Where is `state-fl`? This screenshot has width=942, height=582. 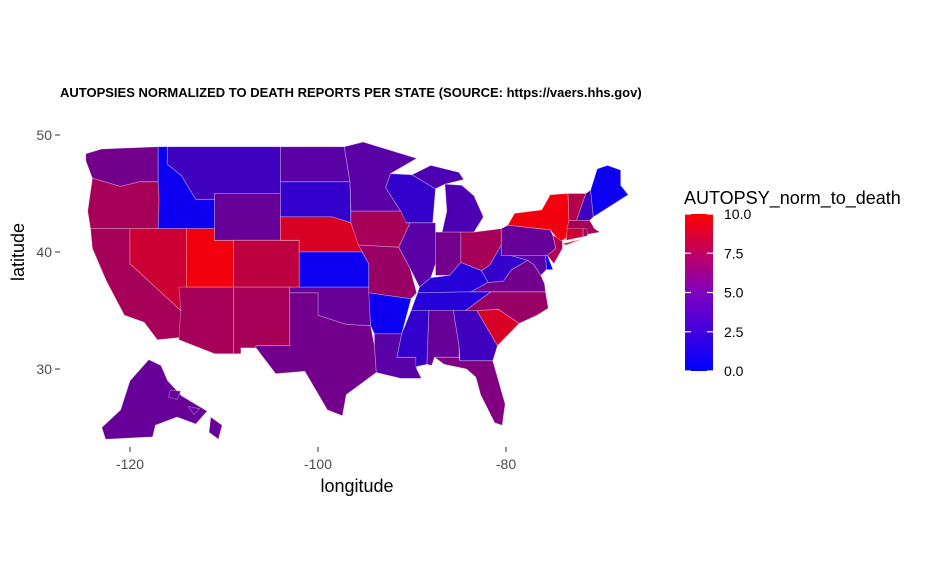
state-fl is located at coordinates (469, 391).